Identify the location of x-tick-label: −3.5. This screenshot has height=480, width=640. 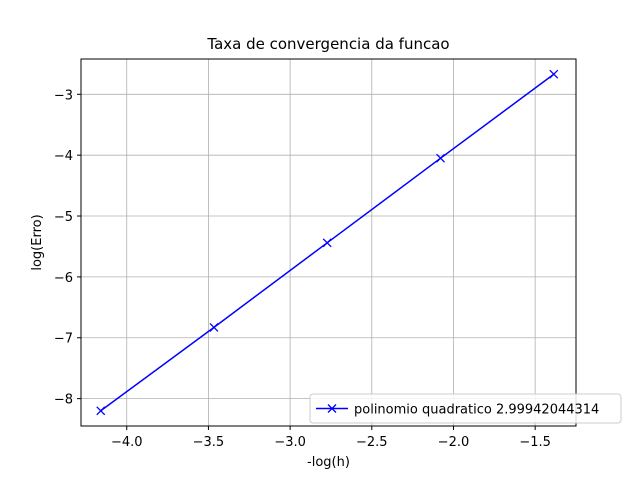
(209, 442).